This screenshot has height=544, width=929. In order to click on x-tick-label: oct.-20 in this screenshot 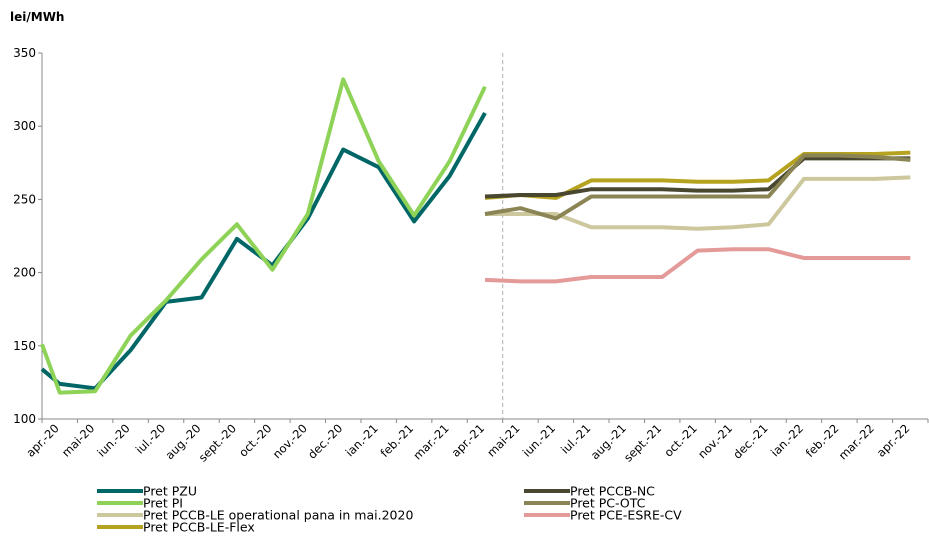, I will do `click(255, 440)`.